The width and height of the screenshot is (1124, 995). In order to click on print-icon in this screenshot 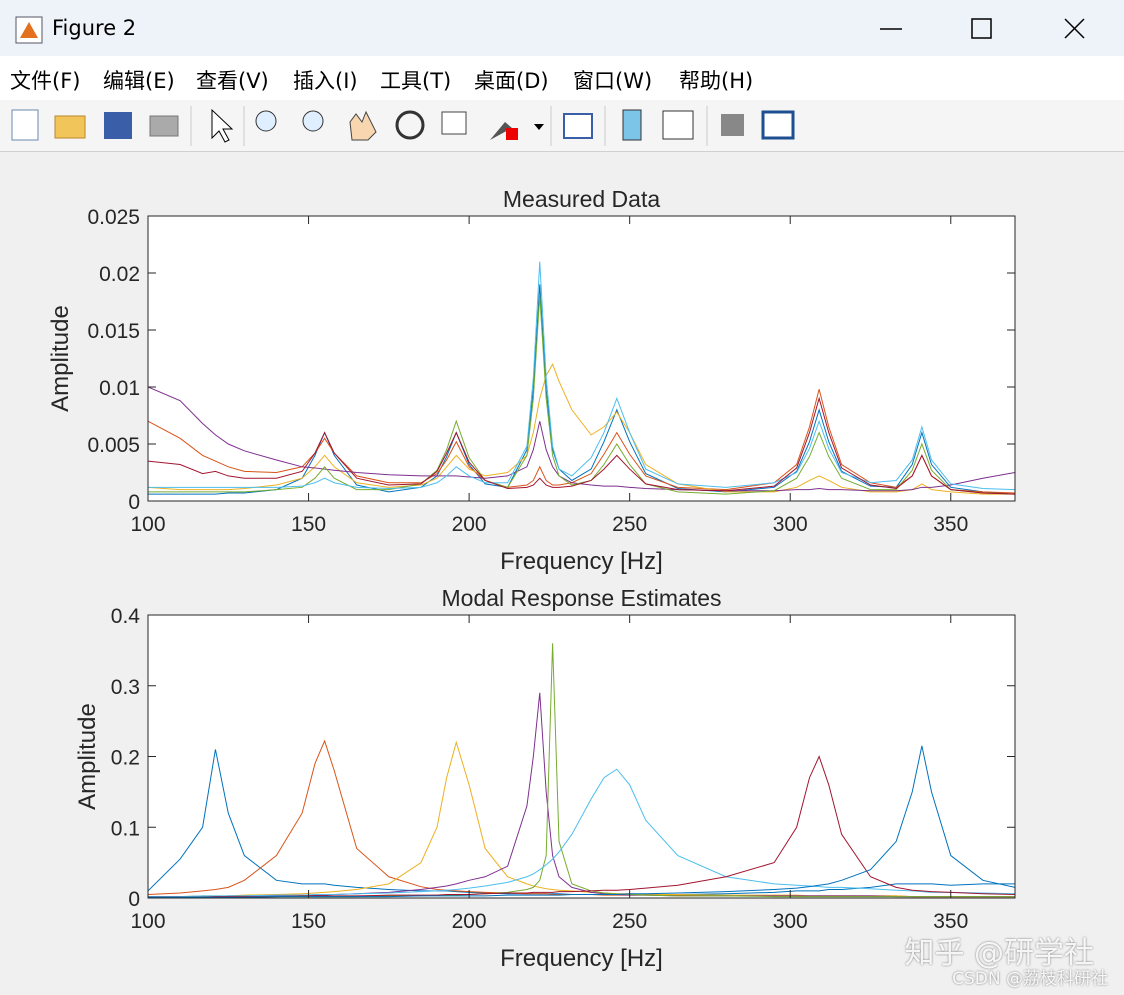, I will do `click(164, 126)`.